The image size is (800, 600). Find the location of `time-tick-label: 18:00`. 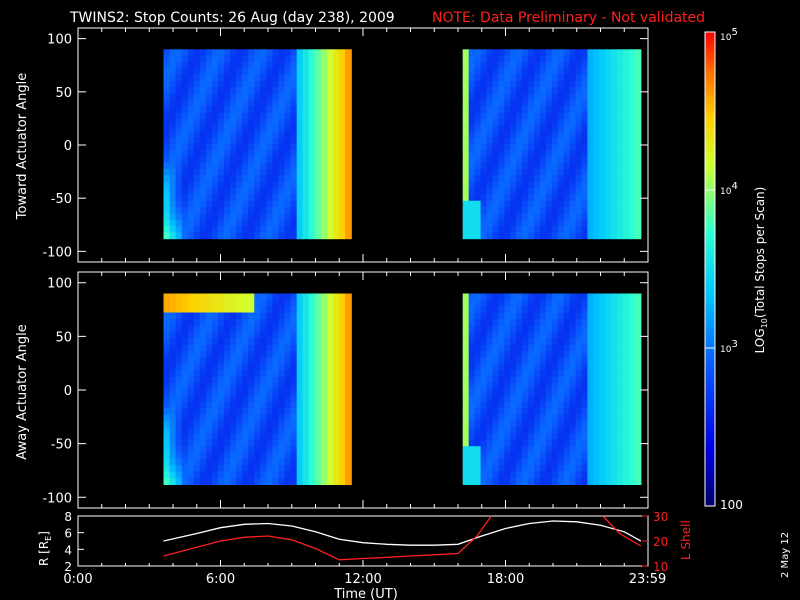

time-tick-label: 18:00 is located at coordinates (505, 579).